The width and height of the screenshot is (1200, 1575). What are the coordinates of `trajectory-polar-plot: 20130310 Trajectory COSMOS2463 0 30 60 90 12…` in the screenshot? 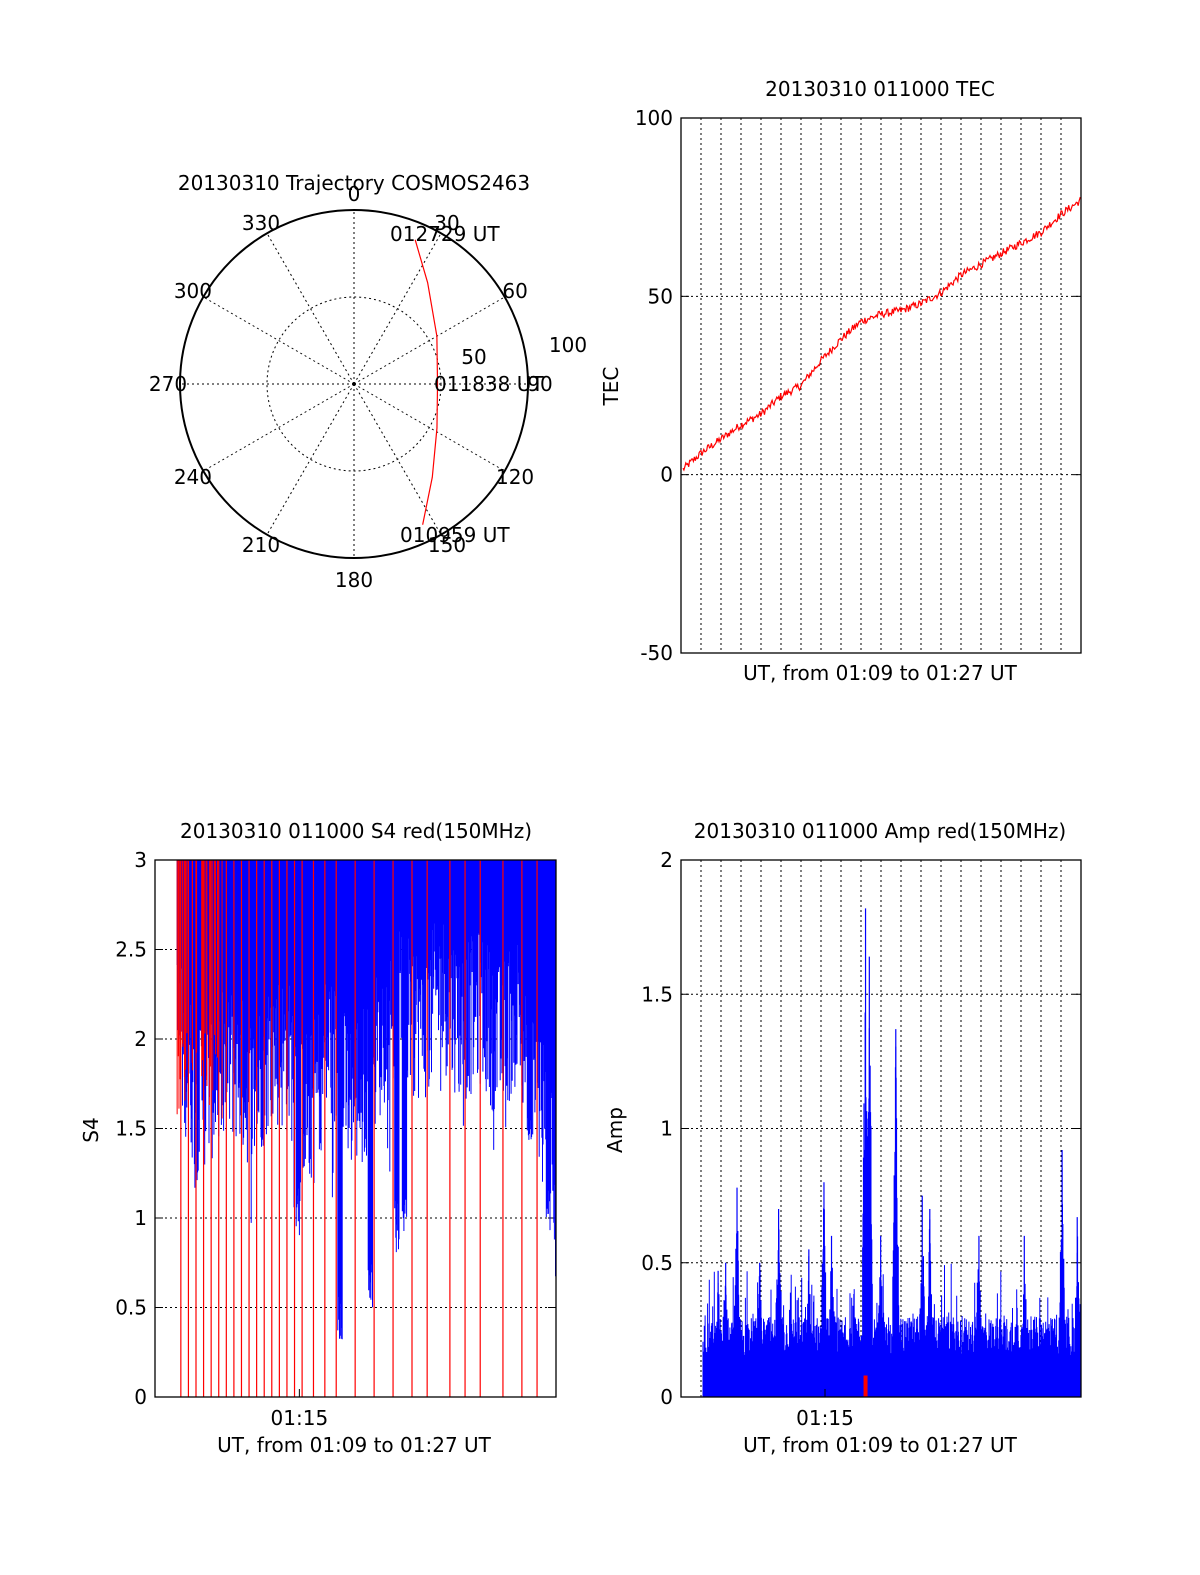 It's located at (368, 381).